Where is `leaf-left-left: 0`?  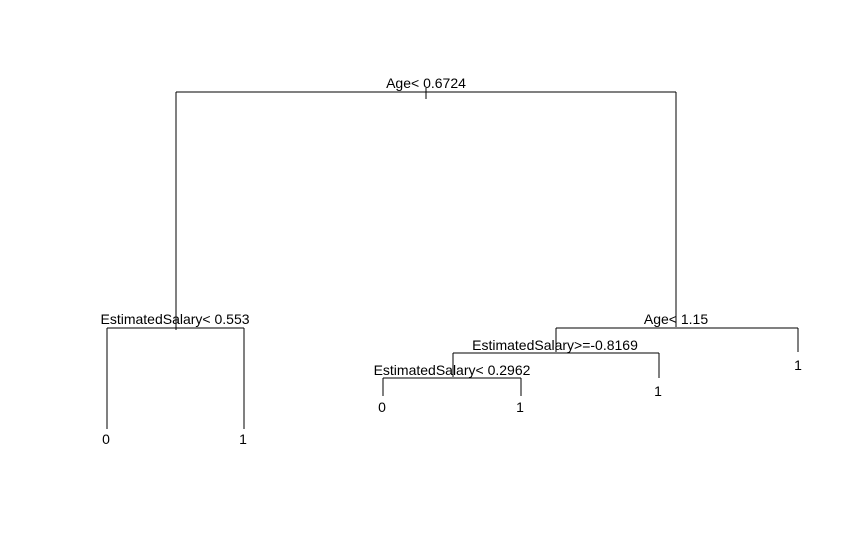 leaf-left-left: 0 is located at coordinates (106, 439).